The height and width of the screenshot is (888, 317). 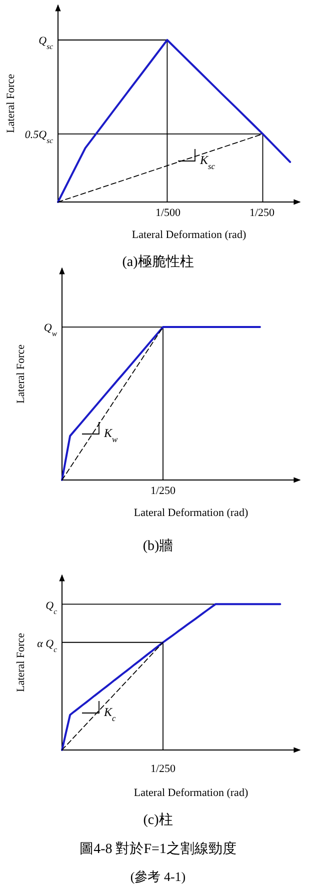 What do you see at coordinates (168, 213) in the screenshot?
I see `text: 1/500` at bounding box center [168, 213].